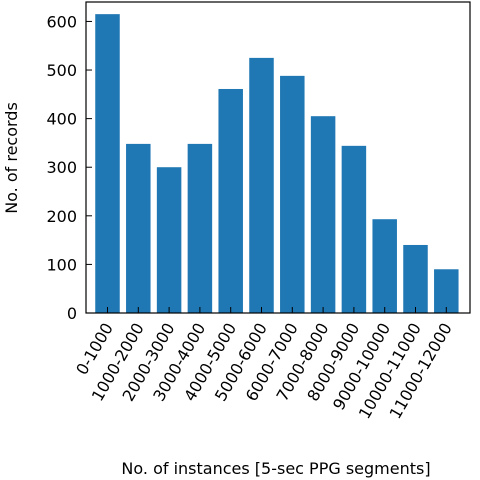  I want to click on y-tick-label: 600, so click(61, 21).